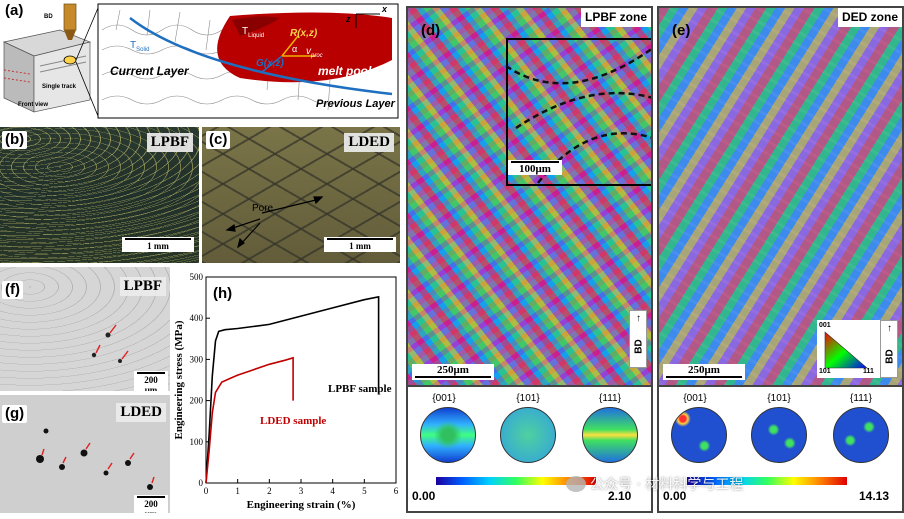 The image size is (904, 519). I want to click on front-view-label: Front view, so click(33, 105).